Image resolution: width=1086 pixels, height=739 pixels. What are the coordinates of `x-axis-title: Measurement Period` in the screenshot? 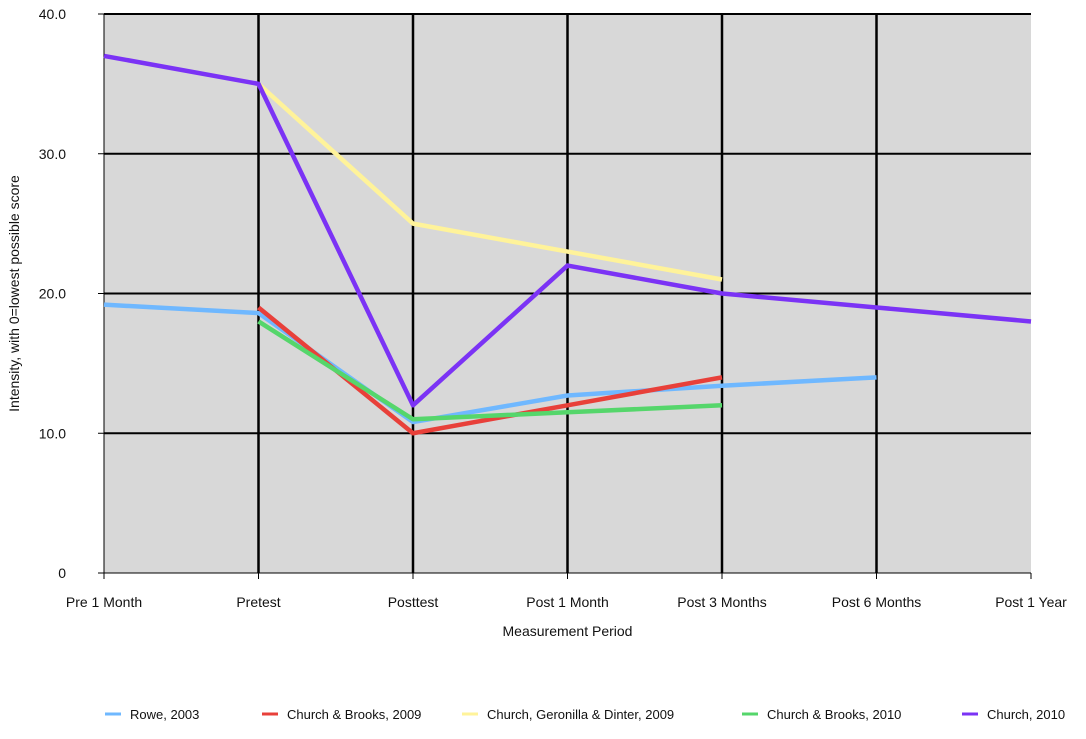 It's located at (568, 631).